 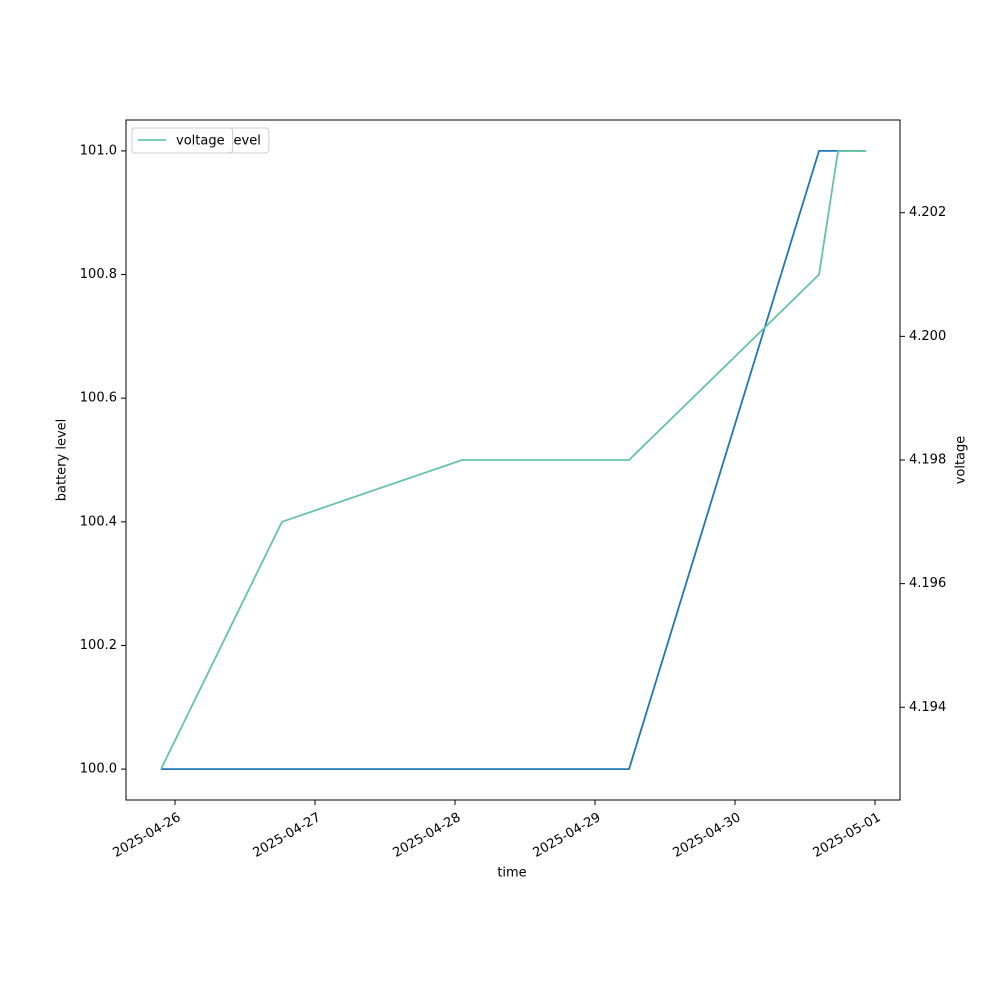 I want to click on x-tick-label: 2025-04-26, so click(x=146, y=835).